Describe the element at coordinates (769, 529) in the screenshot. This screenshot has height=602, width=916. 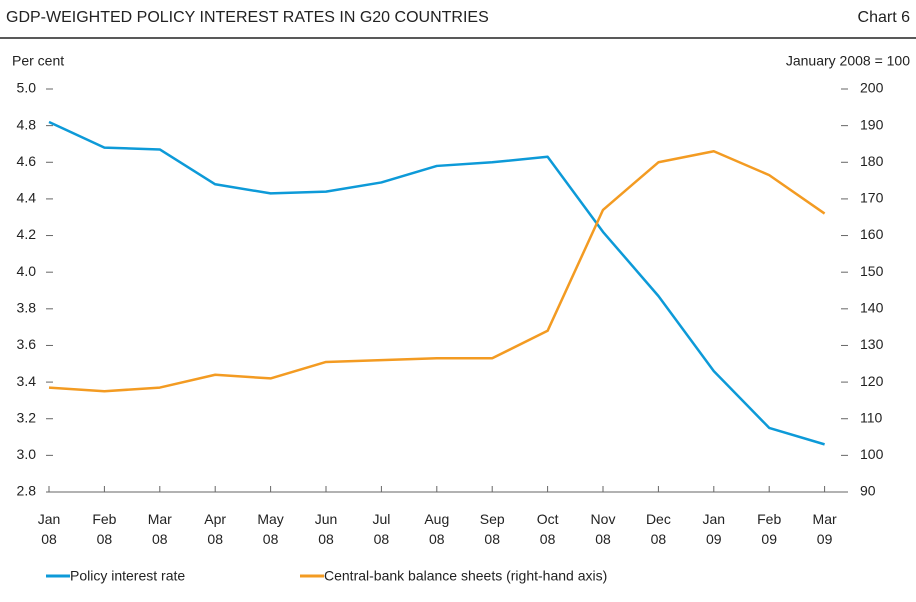
I see `x-tick-label: Feb 09` at that location.